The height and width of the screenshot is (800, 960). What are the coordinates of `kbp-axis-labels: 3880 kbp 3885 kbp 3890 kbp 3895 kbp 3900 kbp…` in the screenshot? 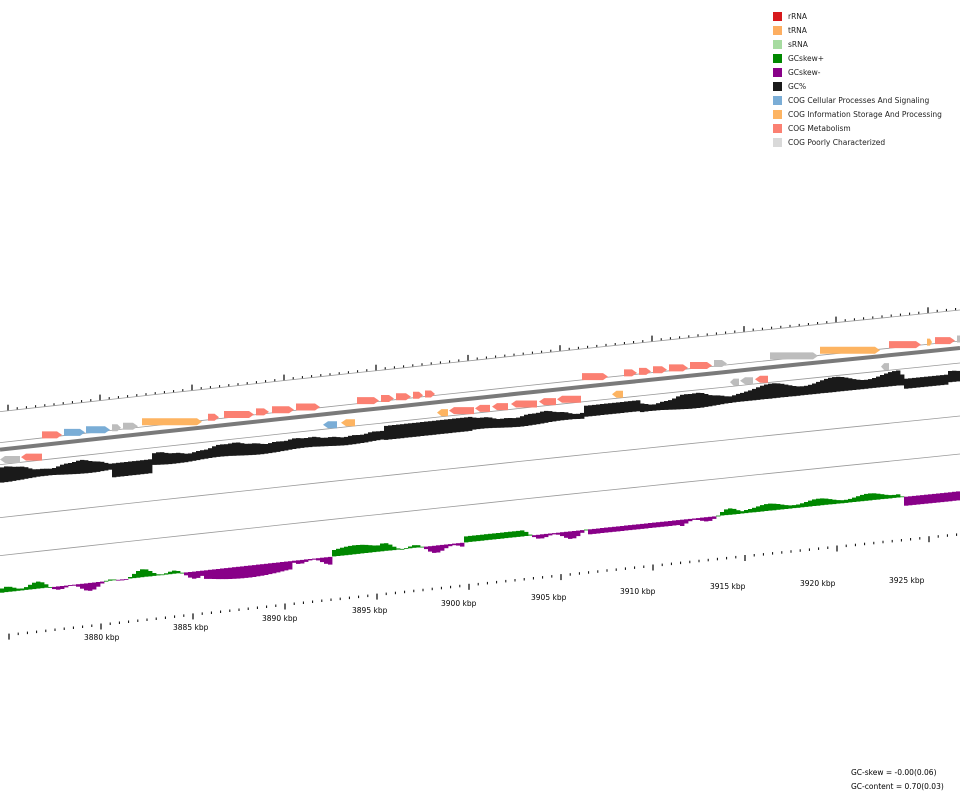 It's located at (504, 609).